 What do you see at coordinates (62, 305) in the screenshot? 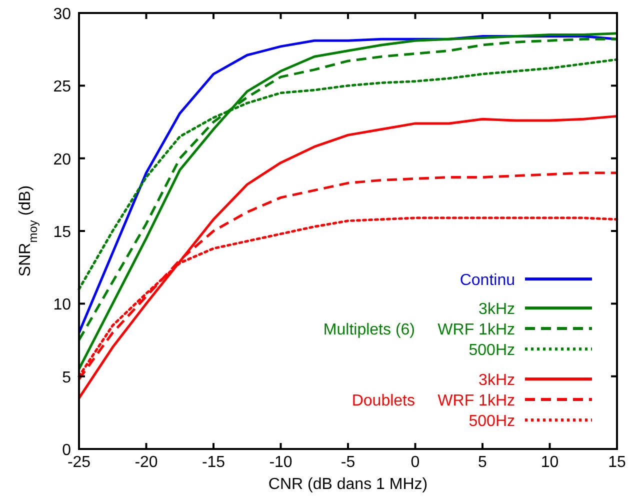
I see `y-tick-label: 10` at bounding box center [62, 305].